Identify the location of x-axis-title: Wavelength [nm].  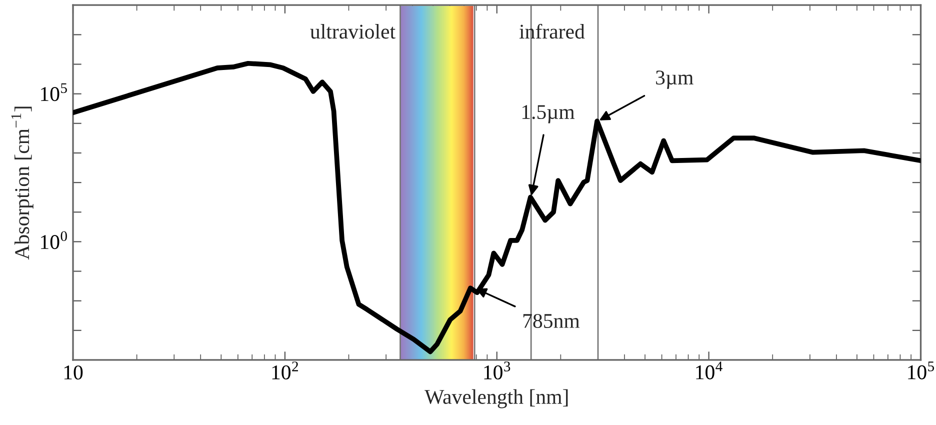
(496, 398).